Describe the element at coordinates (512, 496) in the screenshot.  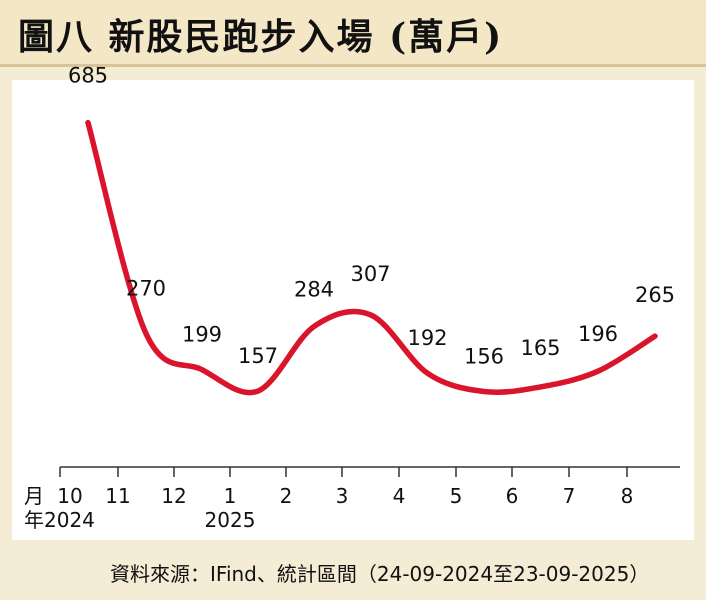
I see `x-tick-label: 6` at that location.